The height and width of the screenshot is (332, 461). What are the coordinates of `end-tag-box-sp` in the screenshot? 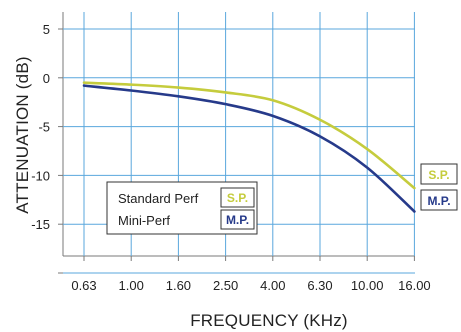 It's located at (439, 174).